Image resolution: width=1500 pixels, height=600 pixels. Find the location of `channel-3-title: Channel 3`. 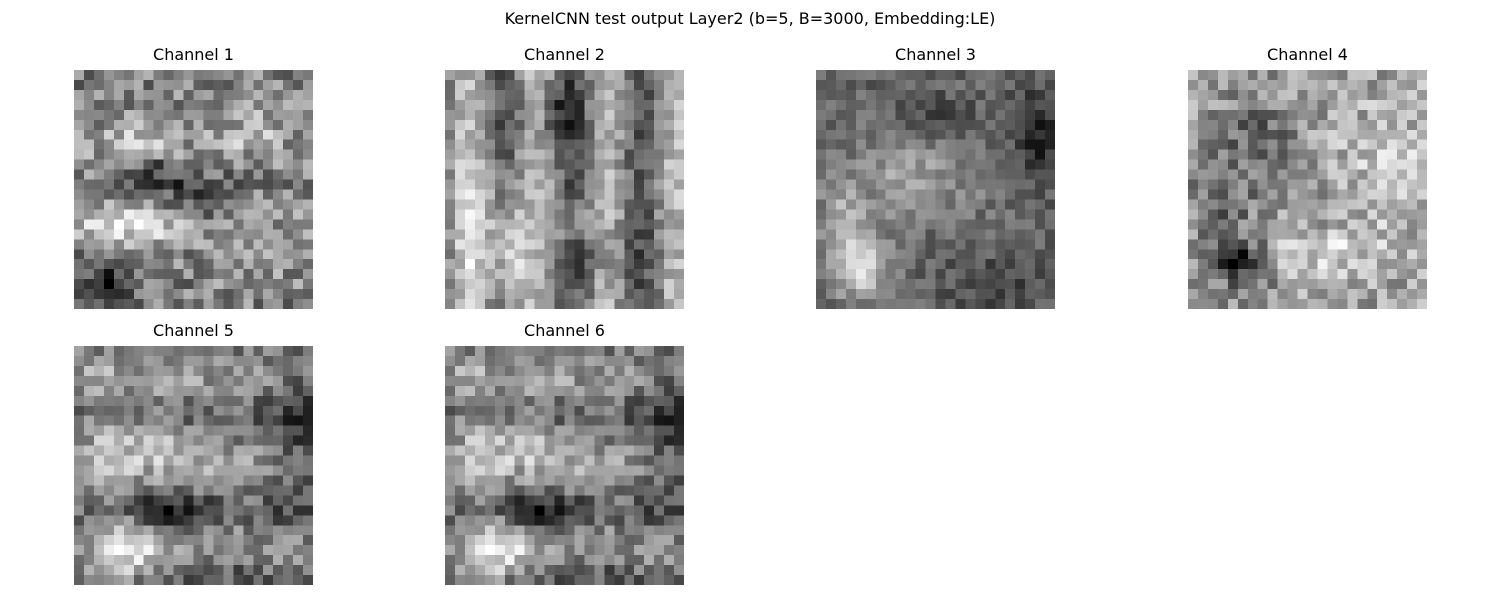

channel-3-title: Channel 3 is located at coordinates (935, 54).